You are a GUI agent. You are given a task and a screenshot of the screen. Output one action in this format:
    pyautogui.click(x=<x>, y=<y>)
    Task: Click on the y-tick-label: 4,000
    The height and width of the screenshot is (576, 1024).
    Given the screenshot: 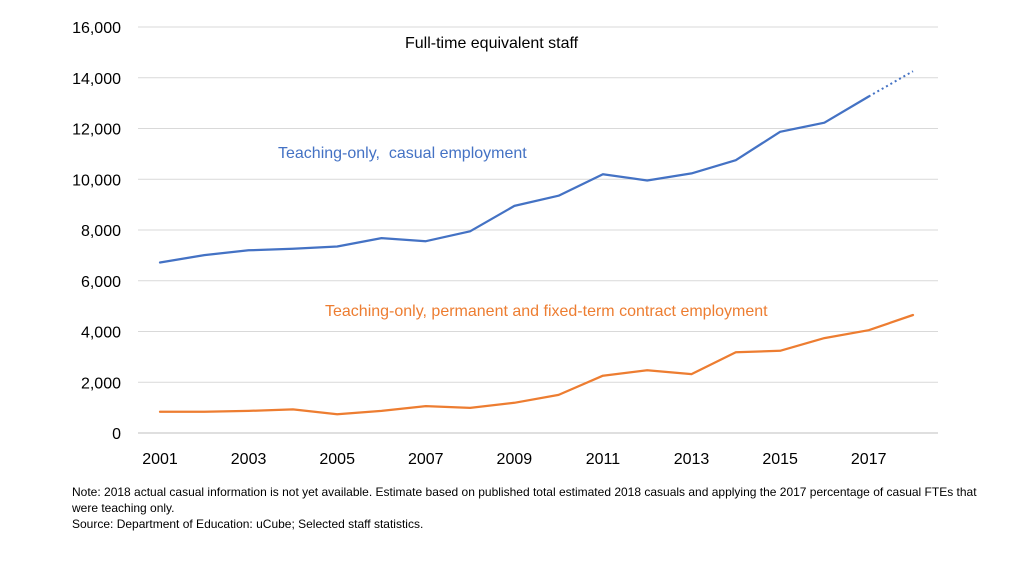 What is the action you would take?
    pyautogui.click(x=101, y=333)
    